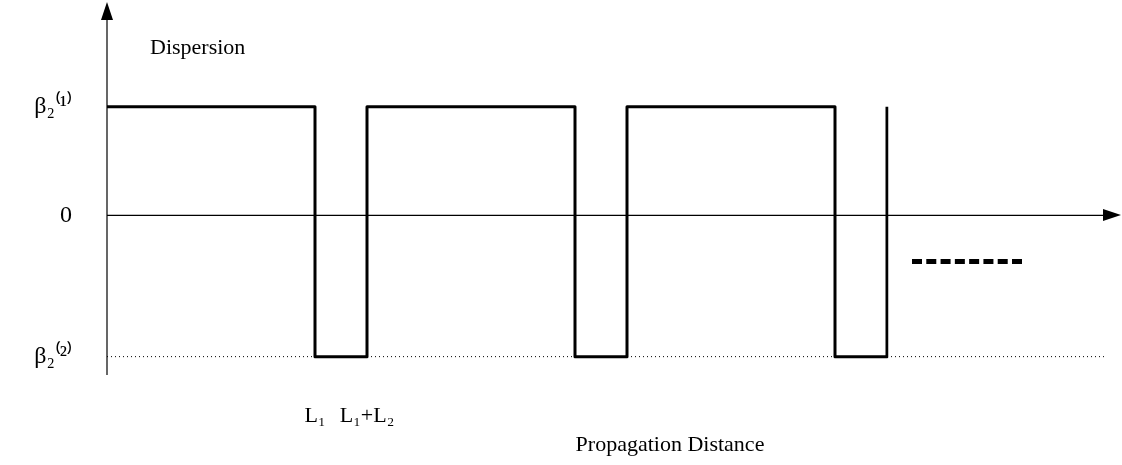 The width and height of the screenshot is (1122, 465). I want to click on x-tick-label: L₁+L₂, so click(367, 414).